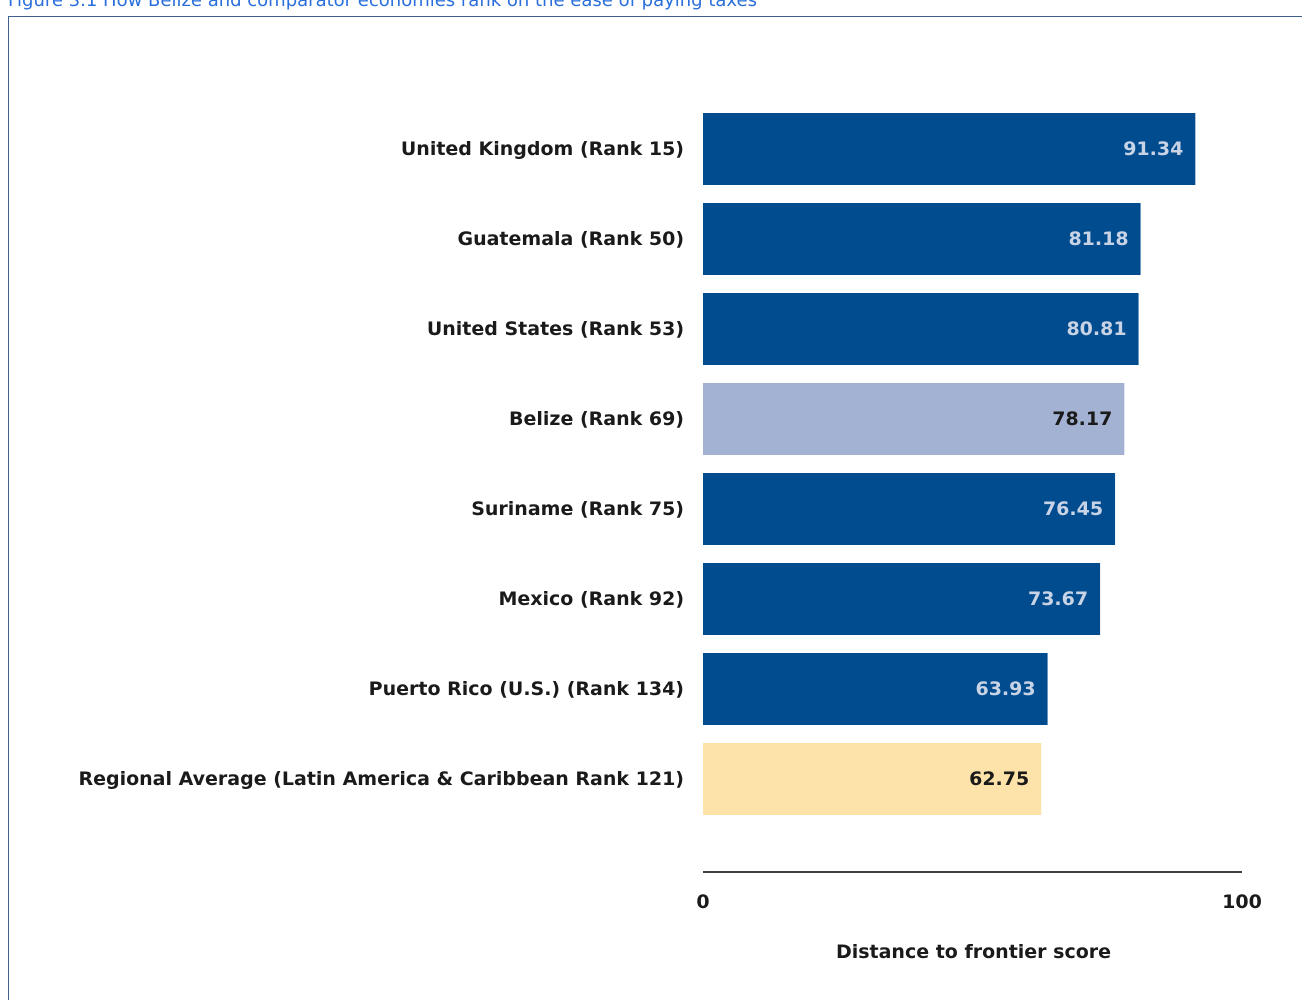 The width and height of the screenshot is (1304, 1000). I want to click on x-tick-label: 0, so click(702, 902).